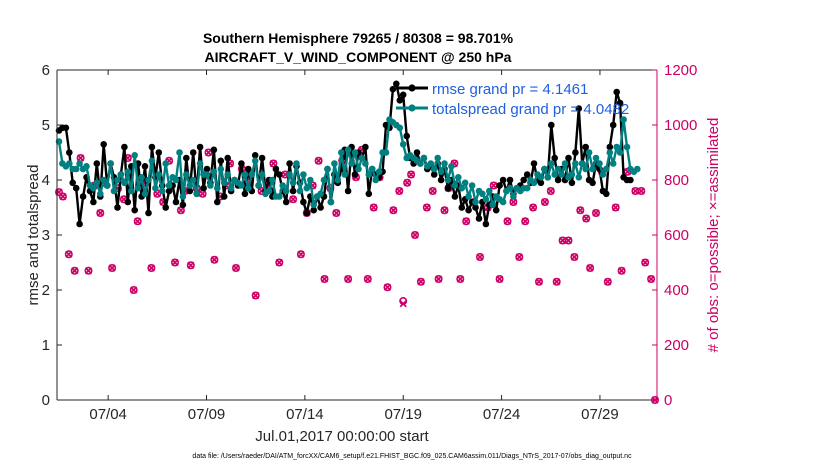 Image resolution: width=830 pixels, height=470 pixels. What do you see at coordinates (403, 414) in the screenshot?
I see `x-tick-label: 07/19` at bounding box center [403, 414].